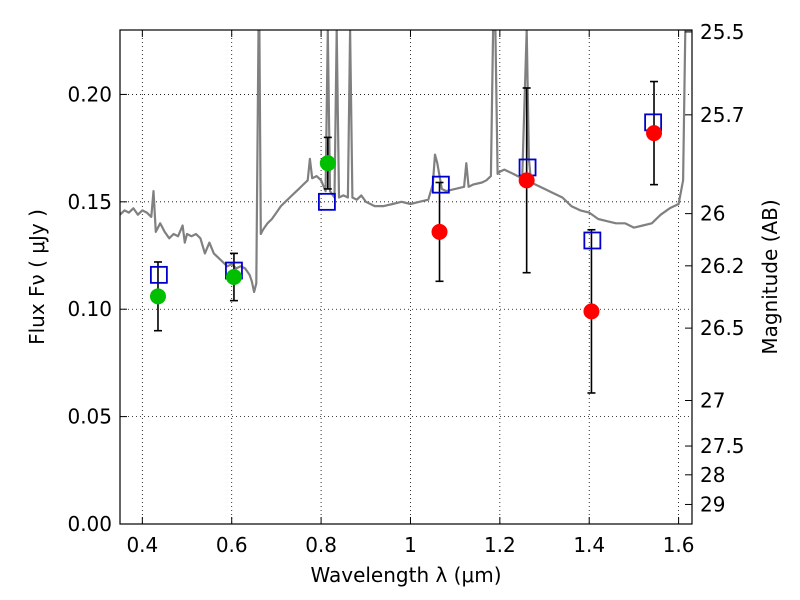 The height and width of the screenshot is (600, 800). Describe the element at coordinates (89, 202) in the screenshot. I see `y-tick-label: 0.15` at that location.